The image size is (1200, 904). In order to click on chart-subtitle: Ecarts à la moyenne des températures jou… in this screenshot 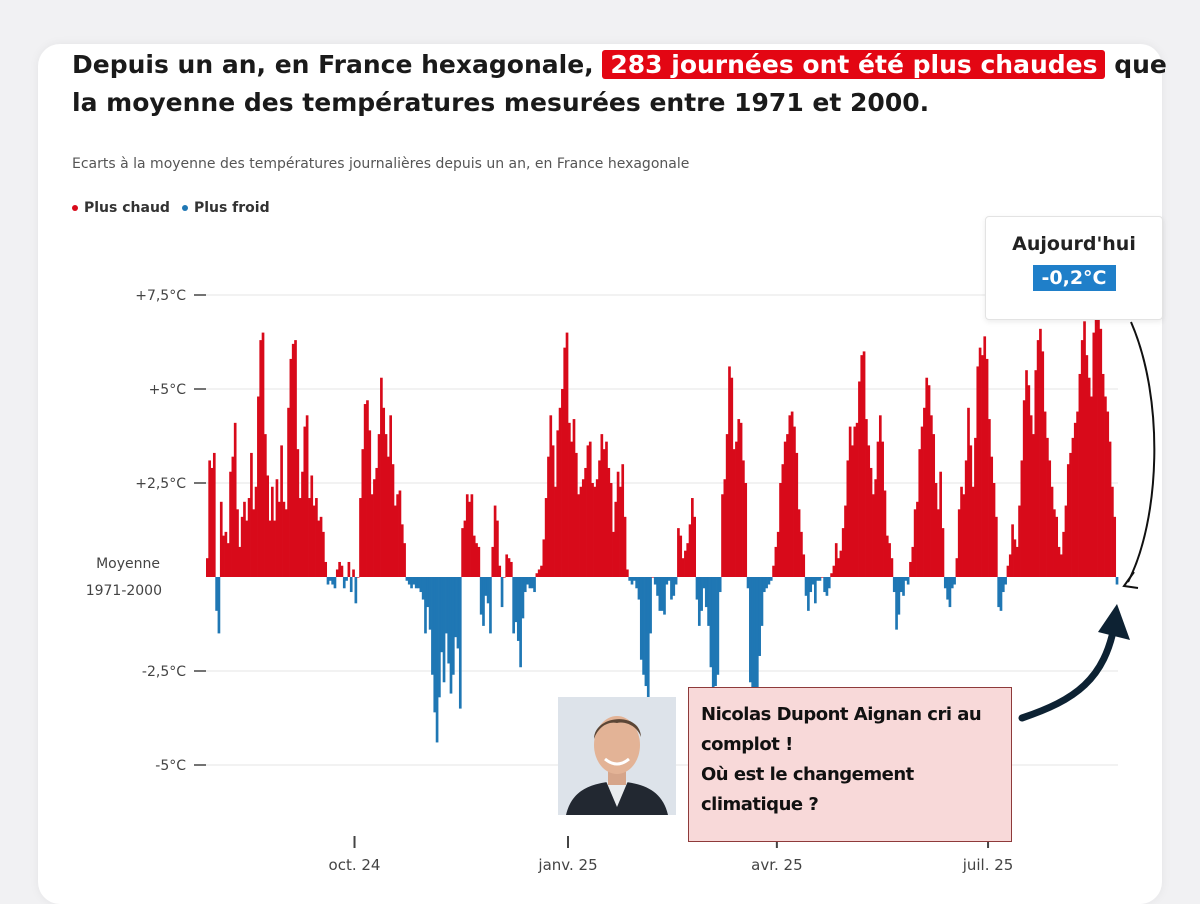, I will do `click(381, 164)`.